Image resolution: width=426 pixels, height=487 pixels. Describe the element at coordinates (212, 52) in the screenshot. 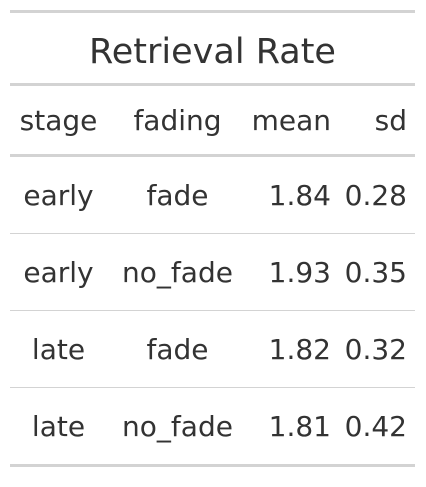

I see `table-title: Retrieval Rate` at that location.